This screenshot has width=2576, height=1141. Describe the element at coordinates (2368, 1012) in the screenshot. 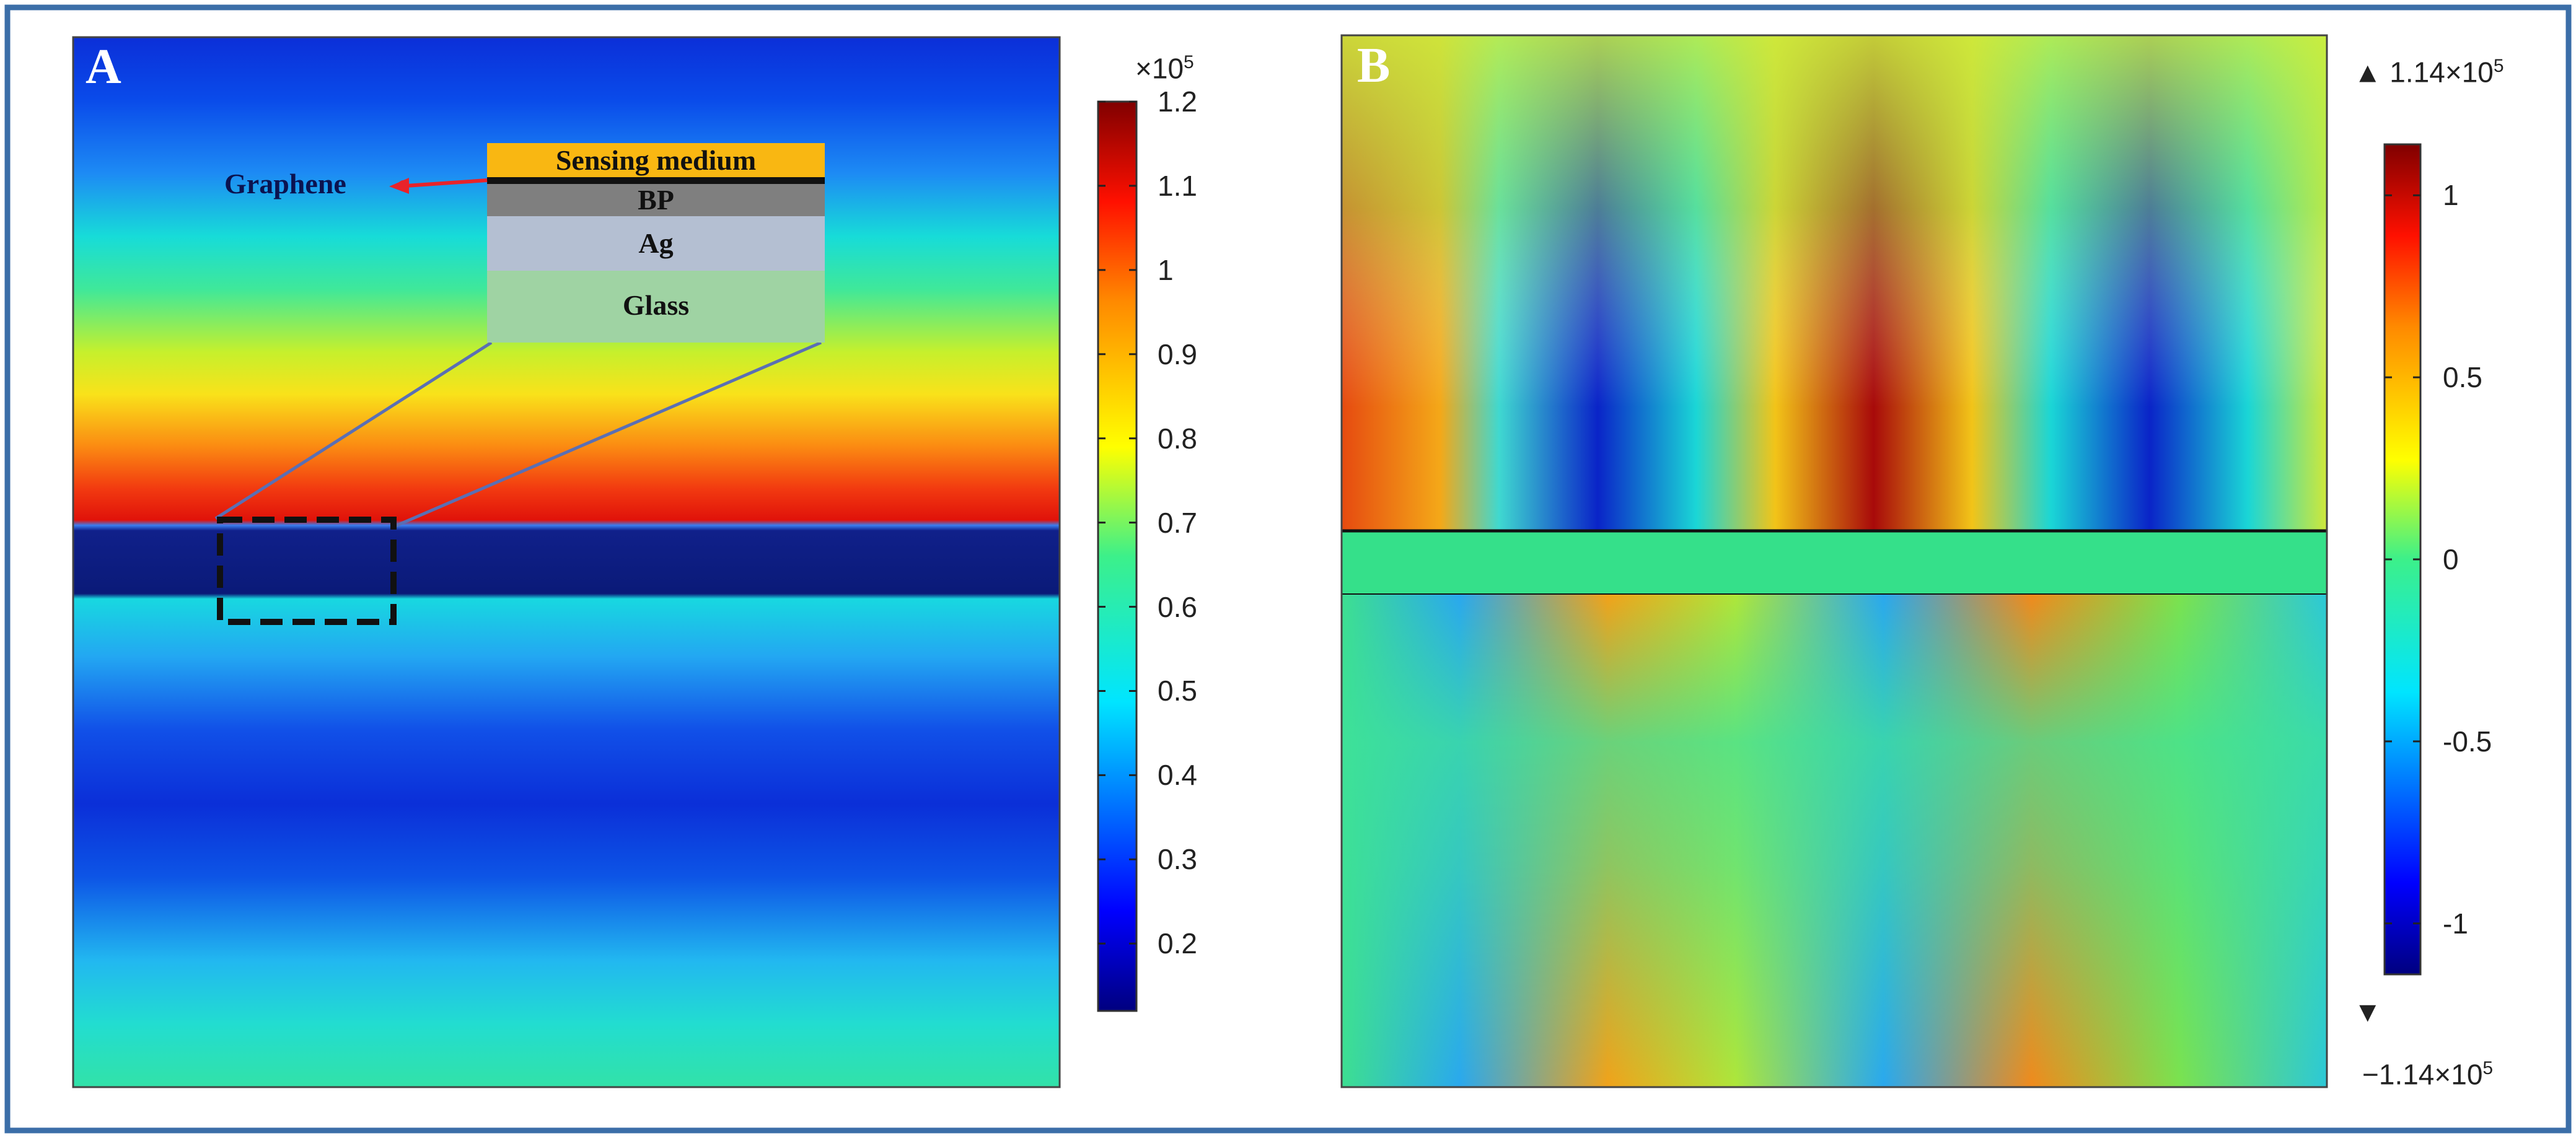

I see `colorbar-b-min-marker: ▼` at that location.